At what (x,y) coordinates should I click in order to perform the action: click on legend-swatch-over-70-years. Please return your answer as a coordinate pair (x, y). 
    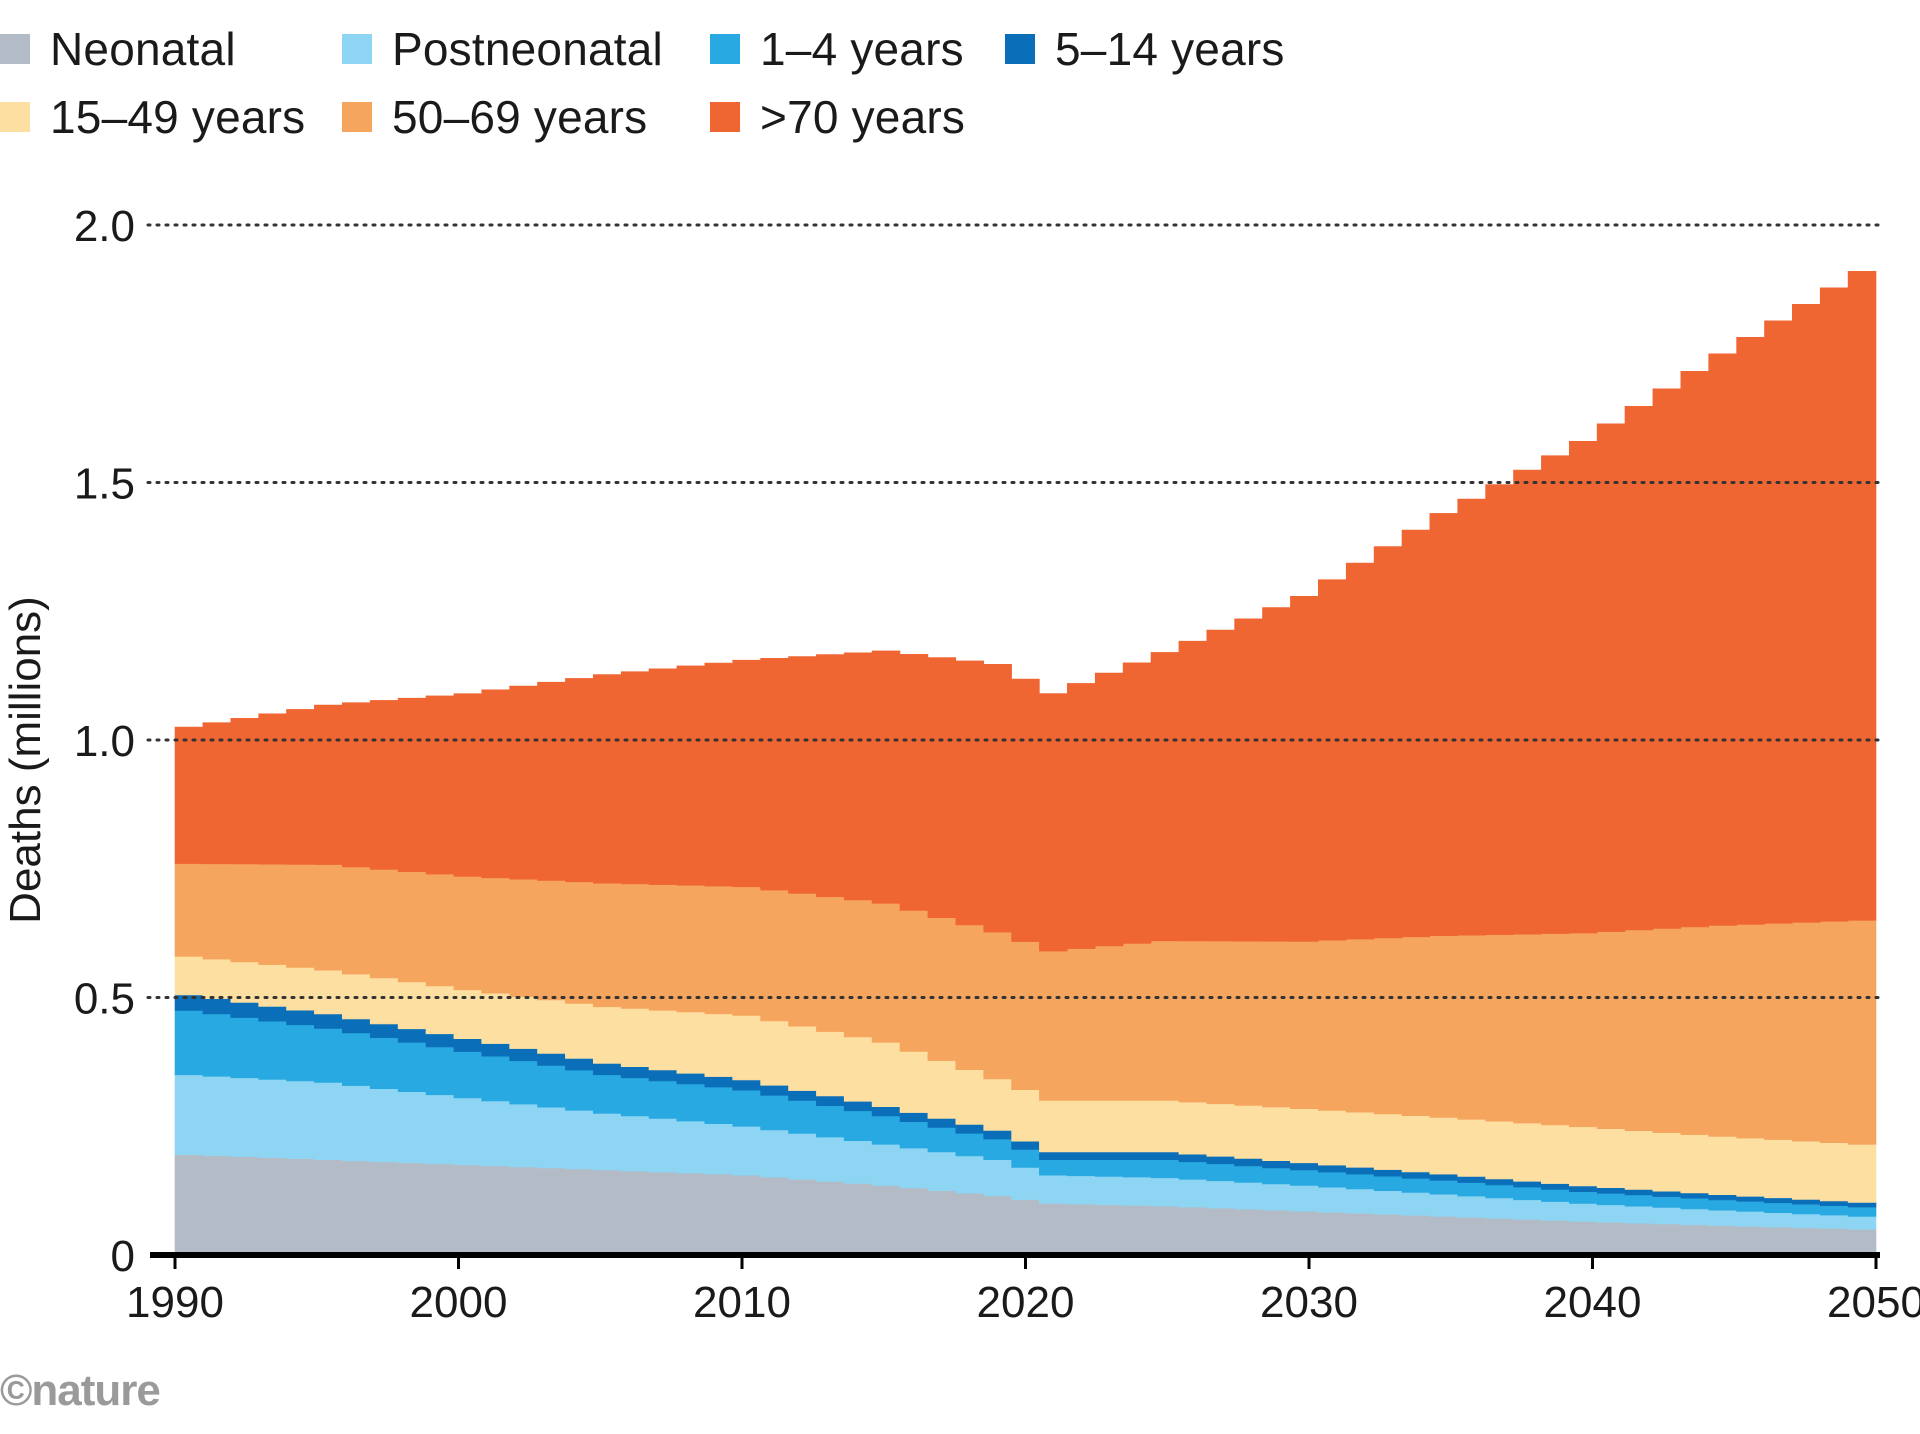
    Looking at the image, I should click on (725, 117).